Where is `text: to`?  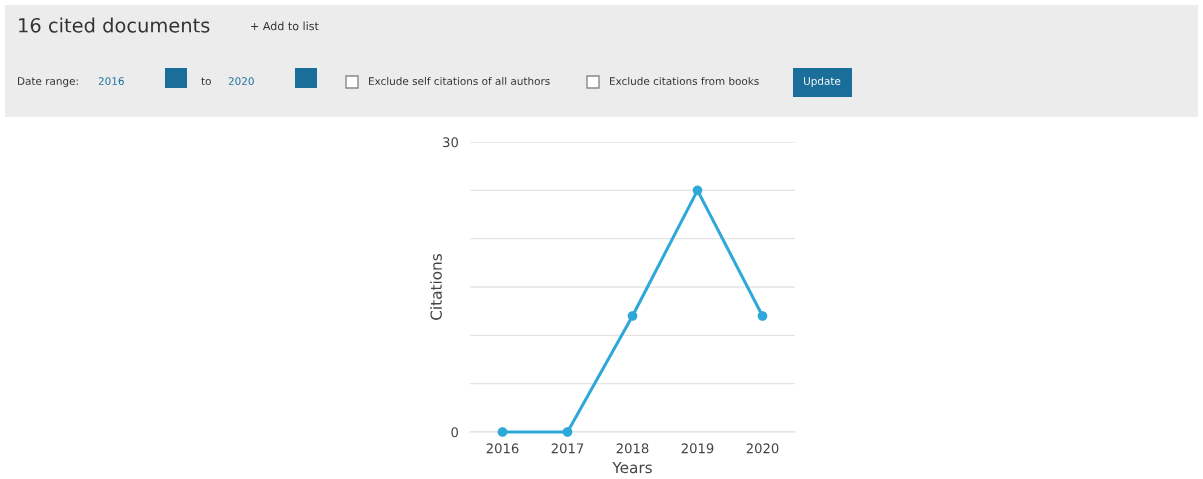
text: to is located at coordinates (206, 81).